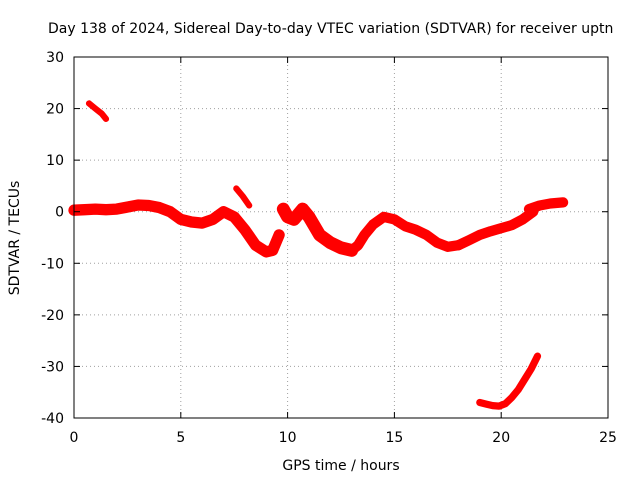 This screenshot has width=640, height=480. What do you see at coordinates (343, 438) in the screenshot?
I see `x-tick-labels: 0 5 10 15 20 25` at bounding box center [343, 438].